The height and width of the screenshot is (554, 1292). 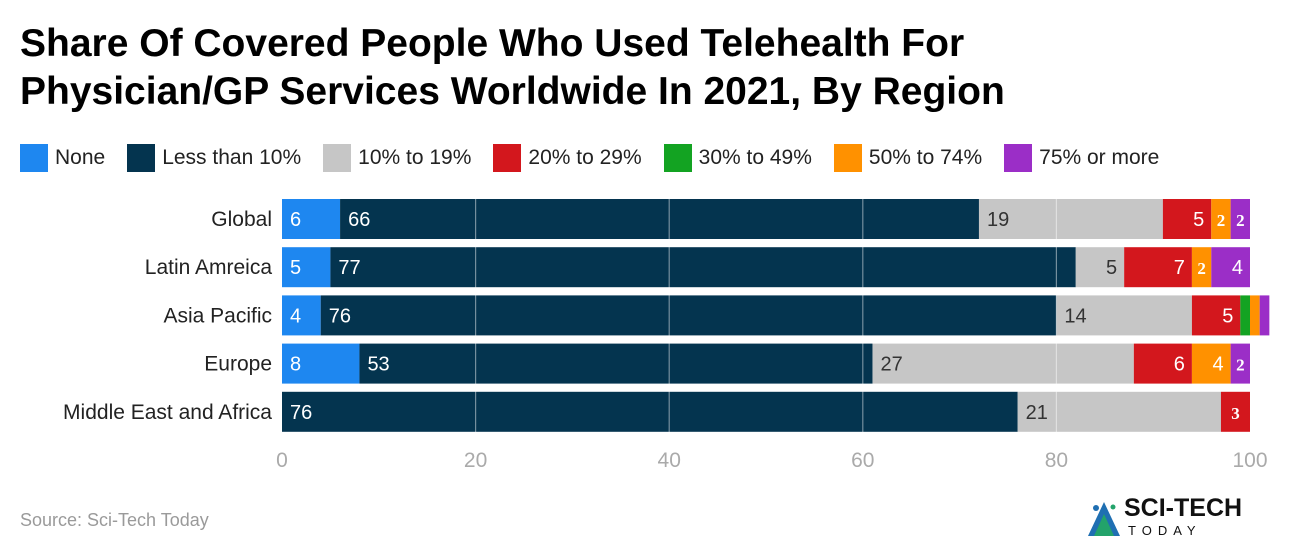 What do you see at coordinates (301, 315) in the screenshot?
I see `bar-asia-pacific-none` at bounding box center [301, 315].